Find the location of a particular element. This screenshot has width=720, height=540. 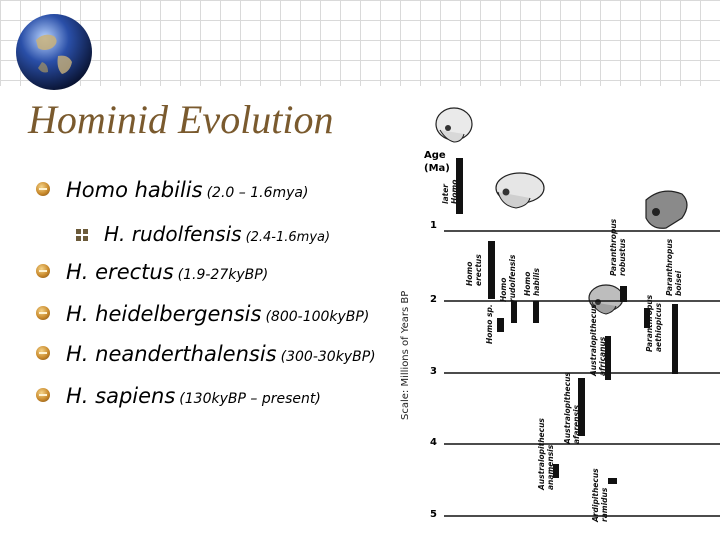

age-tick-labels: 1 2 3 4 5 is located at coordinates (433, 370).